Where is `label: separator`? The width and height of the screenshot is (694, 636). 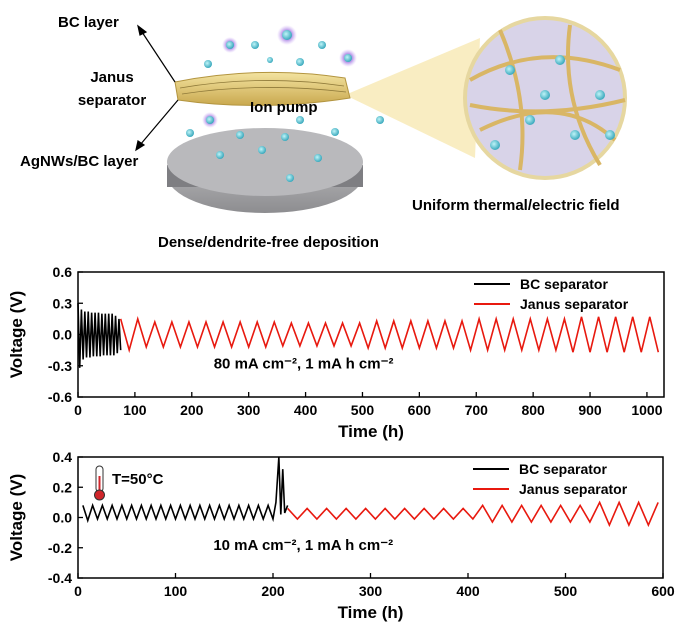
label: separator is located at coordinates (112, 100).